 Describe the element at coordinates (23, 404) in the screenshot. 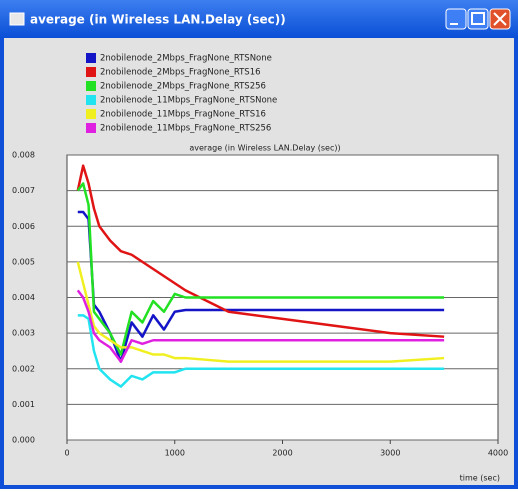

I see `y-tick-label: 0.001` at that location.